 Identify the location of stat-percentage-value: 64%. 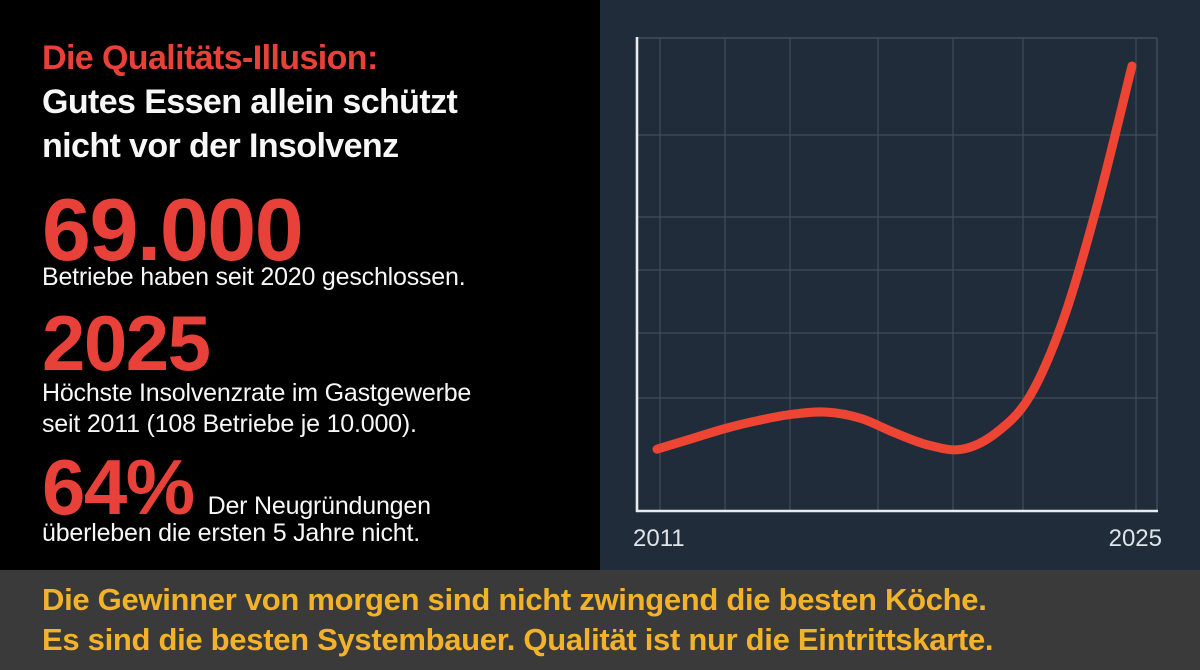
(118, 487).